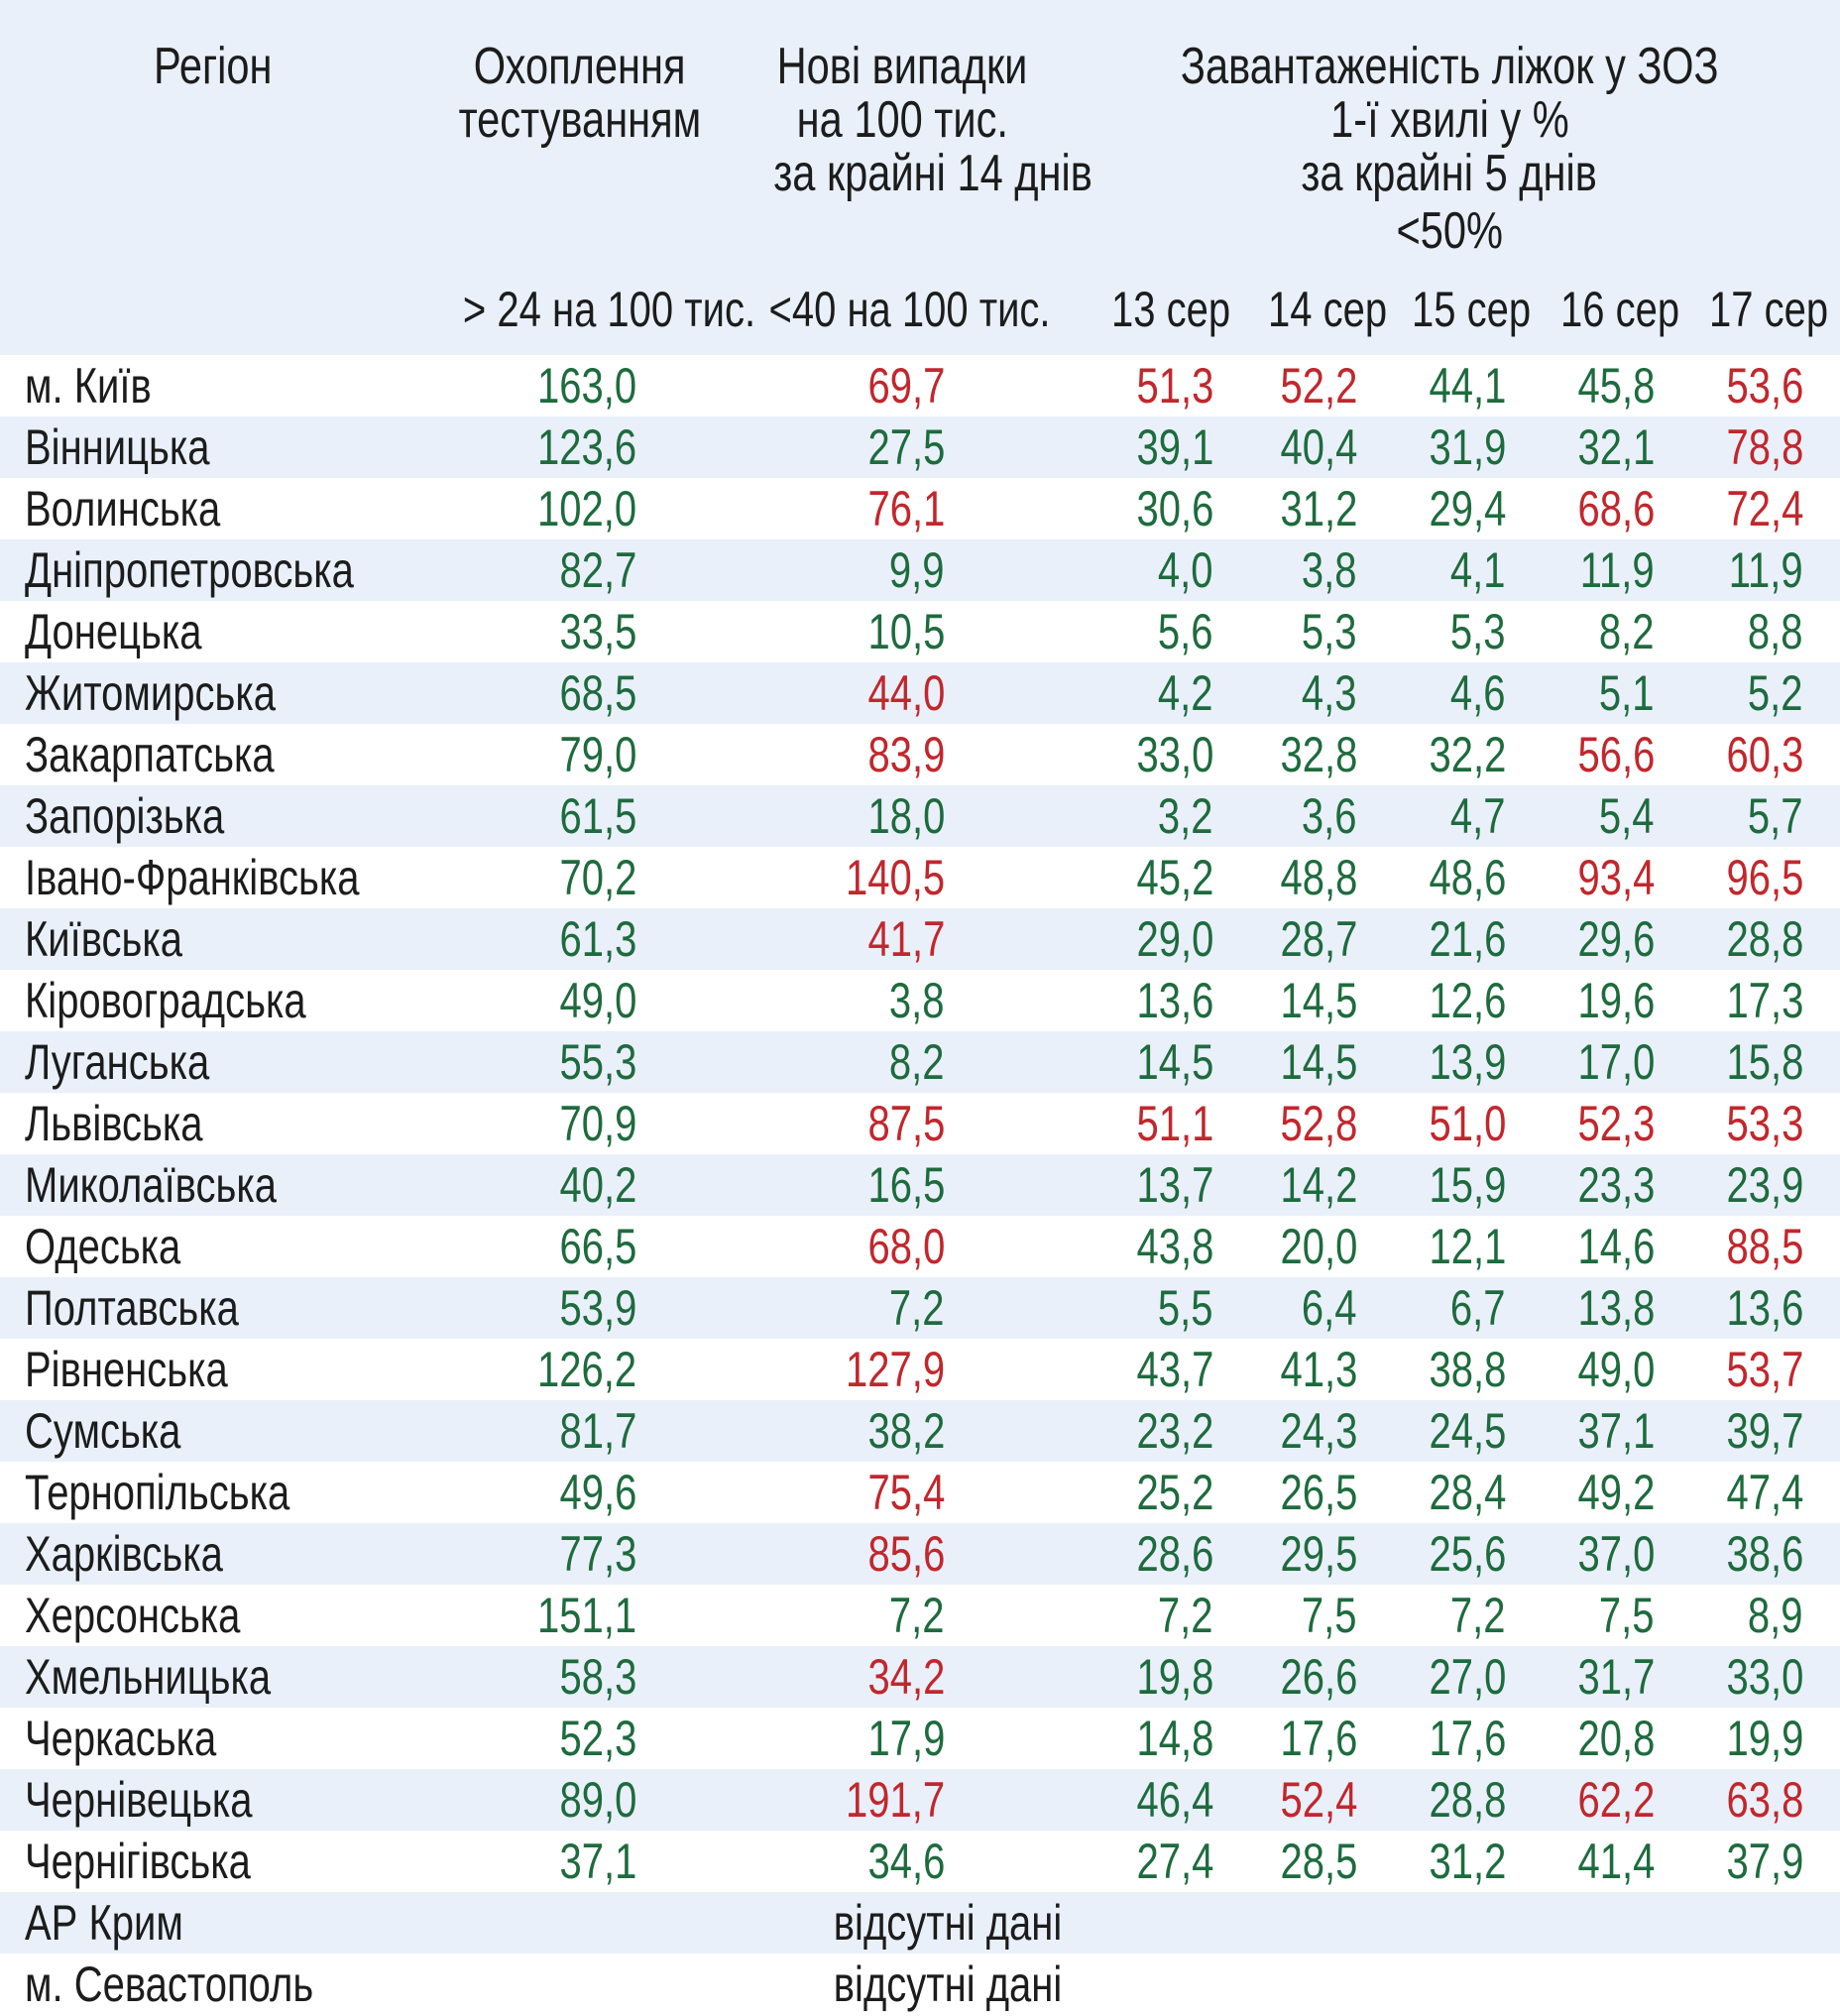 The image size is (1840, 2016). What do you see at coordinates (123, 508) in the screenshot?
I see `region-name: Волинська` at bounding box center [123, 508].